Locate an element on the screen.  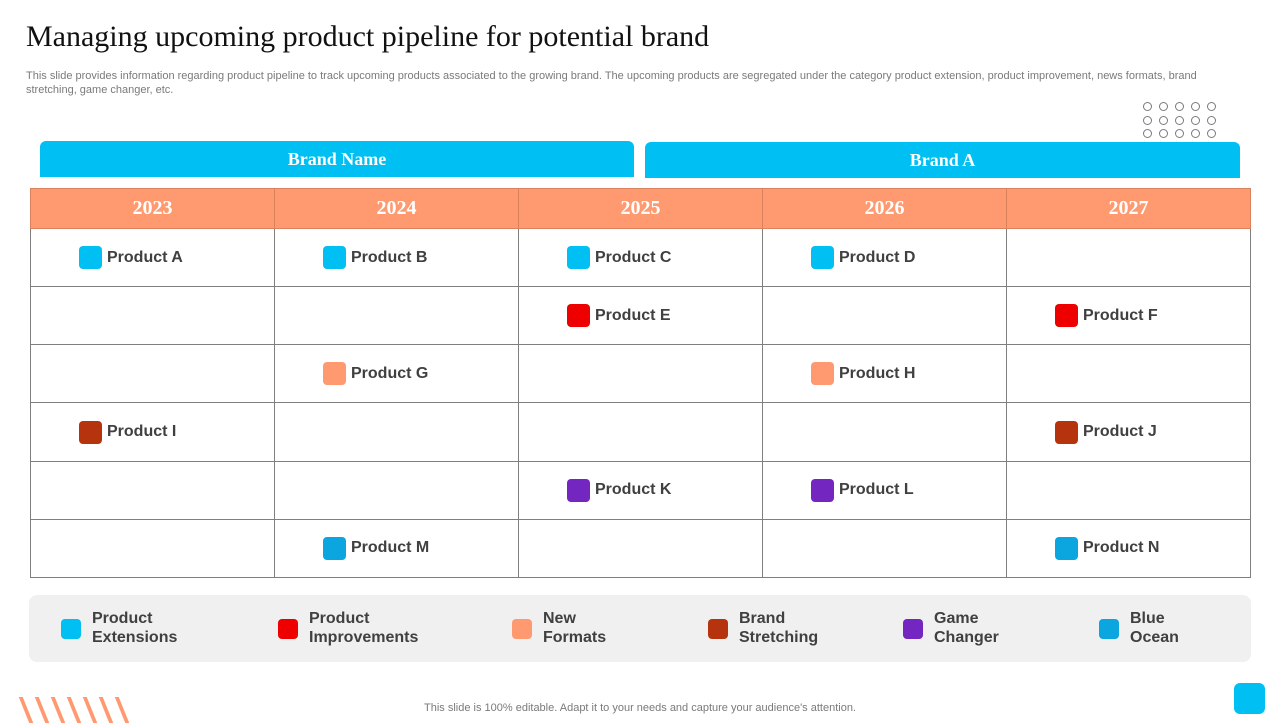
brand-name-header: Brand Name is located at coordinates (337, 159).